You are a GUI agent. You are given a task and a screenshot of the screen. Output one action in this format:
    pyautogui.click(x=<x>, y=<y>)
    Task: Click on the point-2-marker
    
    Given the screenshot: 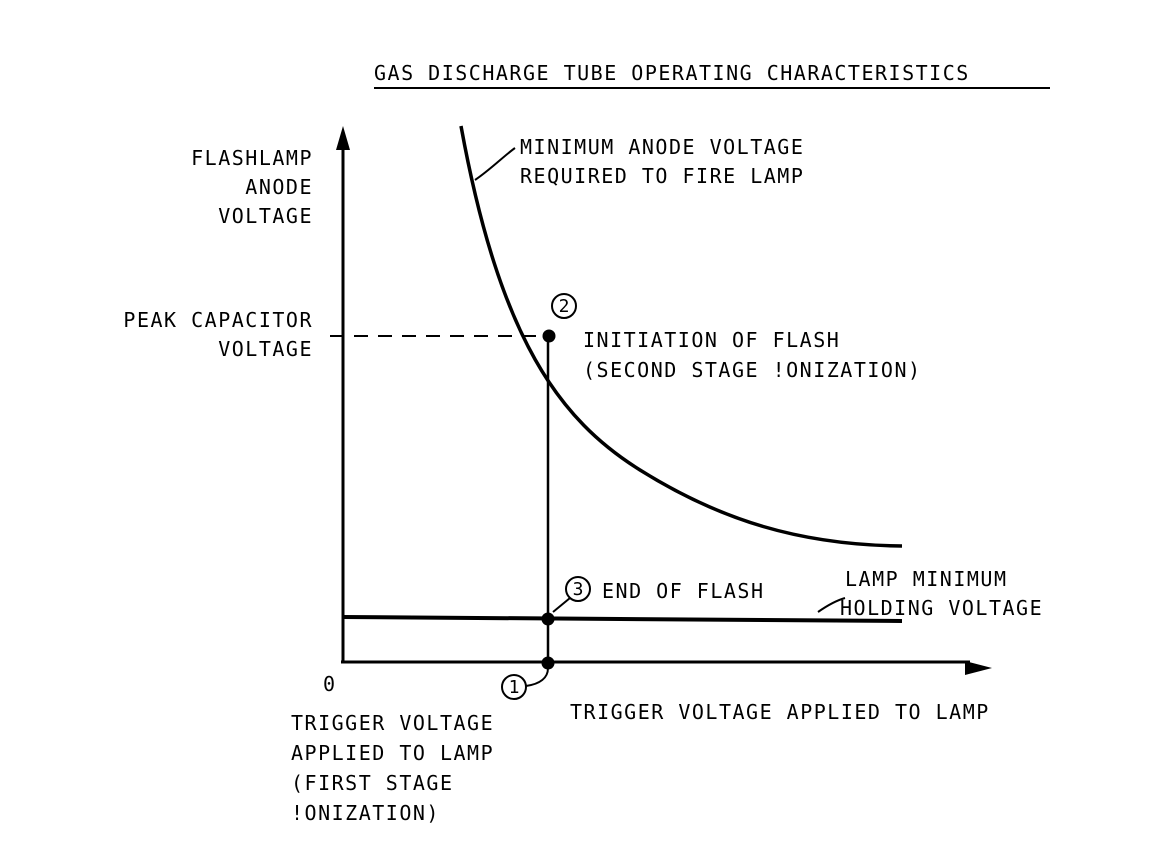 What is the action you would take?
    pyautogui.click(x=549, y=336)
    